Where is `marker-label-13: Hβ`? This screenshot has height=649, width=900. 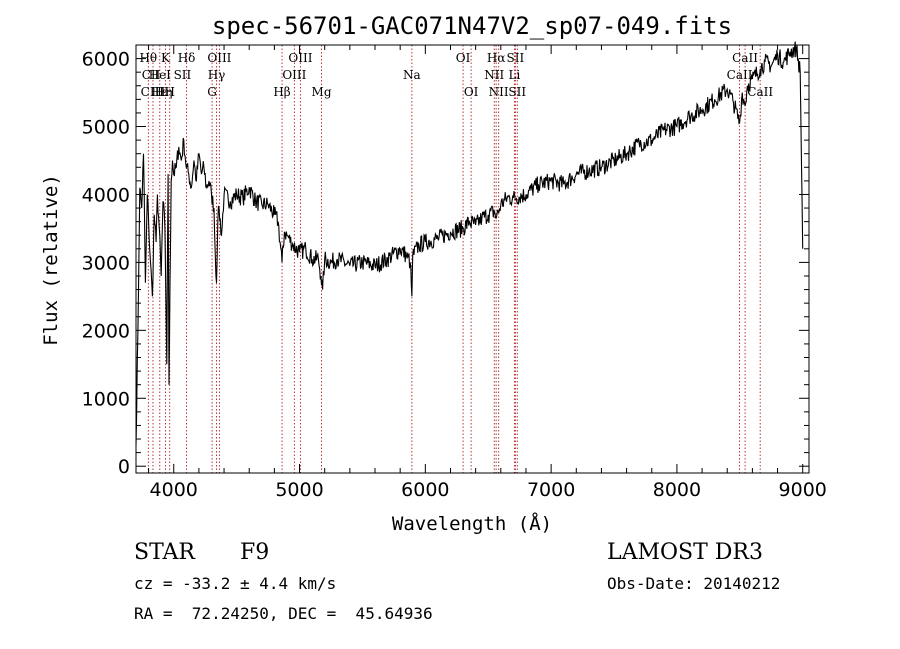
marker-label-13: Hβ is located at coordinates (281, 92).